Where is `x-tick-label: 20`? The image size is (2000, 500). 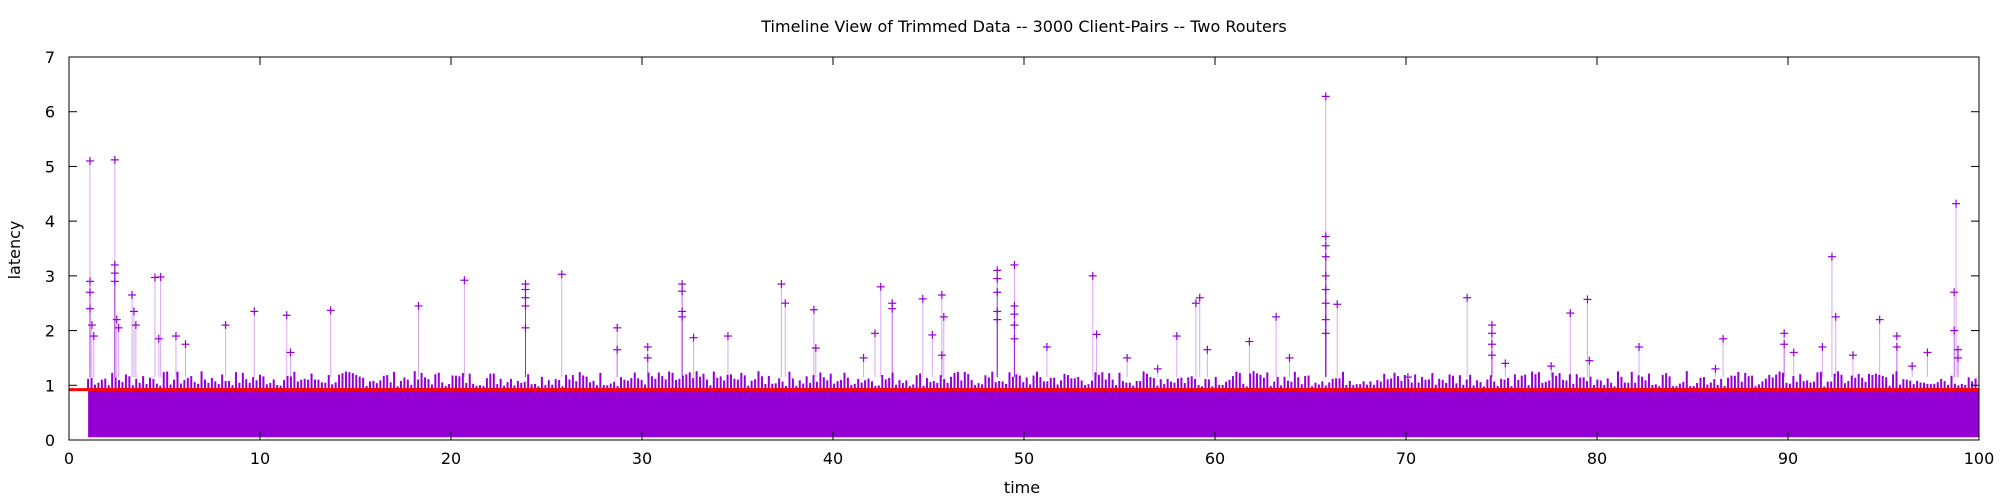 x-tick-label: 20 is located at coordinates (451, 458).